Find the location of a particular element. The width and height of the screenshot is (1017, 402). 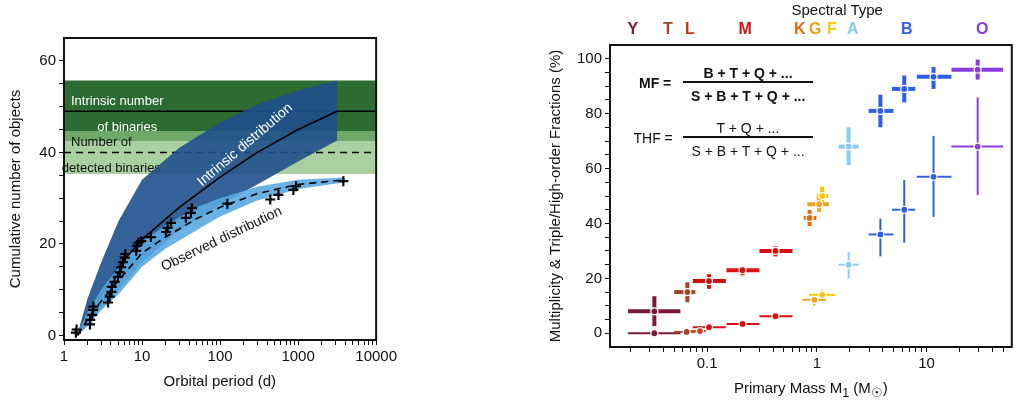

x-axis-title: Orbital period (d) is located at coordinates (220, 380).